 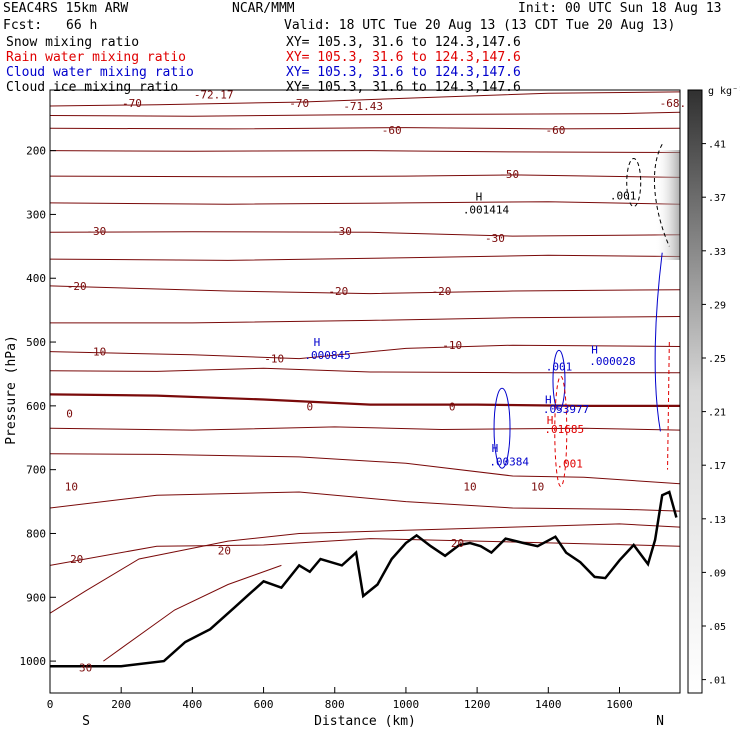 I want to click on temperature-label-18: 0, so click(x=309, y=407).